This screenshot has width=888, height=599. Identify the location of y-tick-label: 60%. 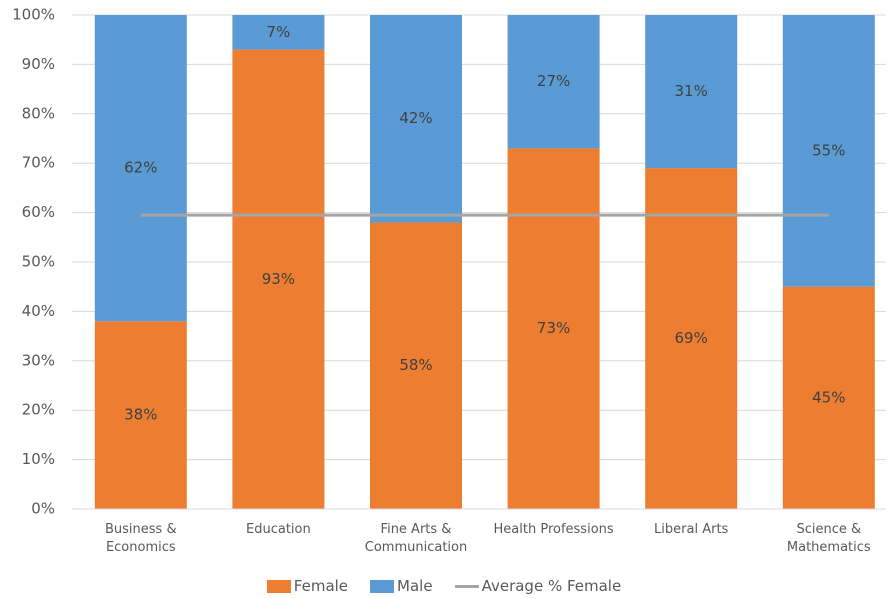
(38, 212).